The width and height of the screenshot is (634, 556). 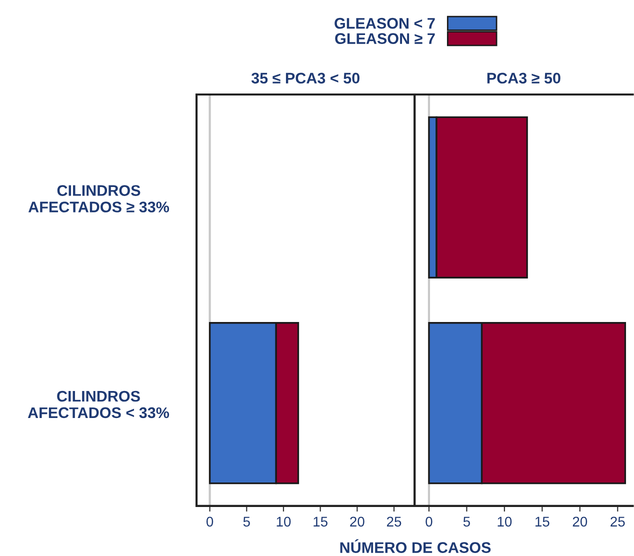 I want to click on x-axis-title: NÚMERO DE CASOS, so click(x=415, y=546).